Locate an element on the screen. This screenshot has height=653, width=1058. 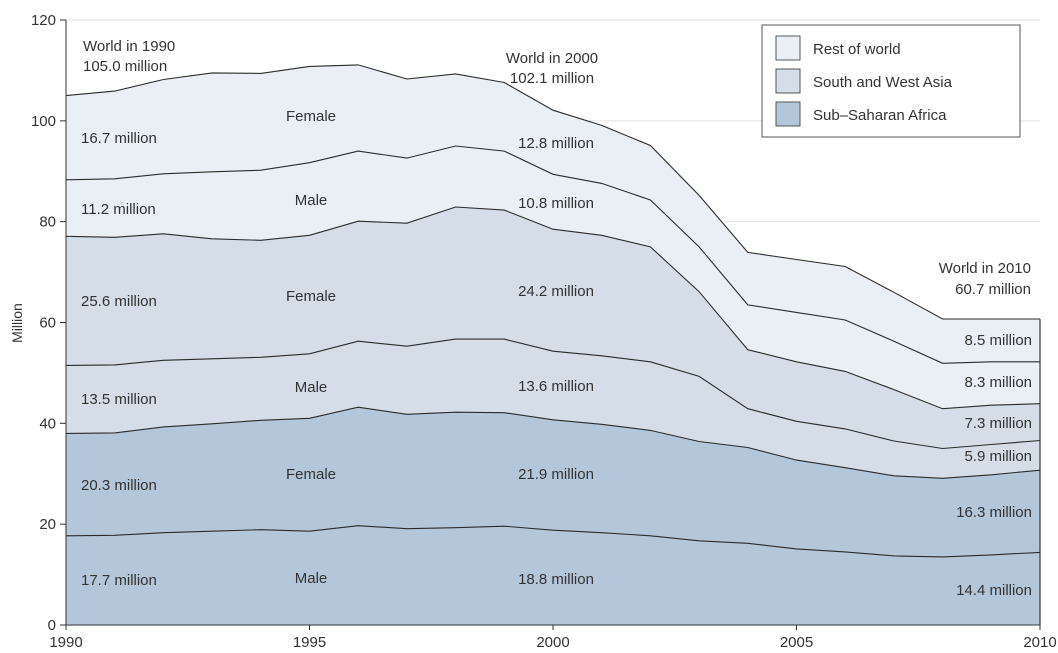
label-2010-ssa-female: 16.3 million is located at coordinates (994, 512).